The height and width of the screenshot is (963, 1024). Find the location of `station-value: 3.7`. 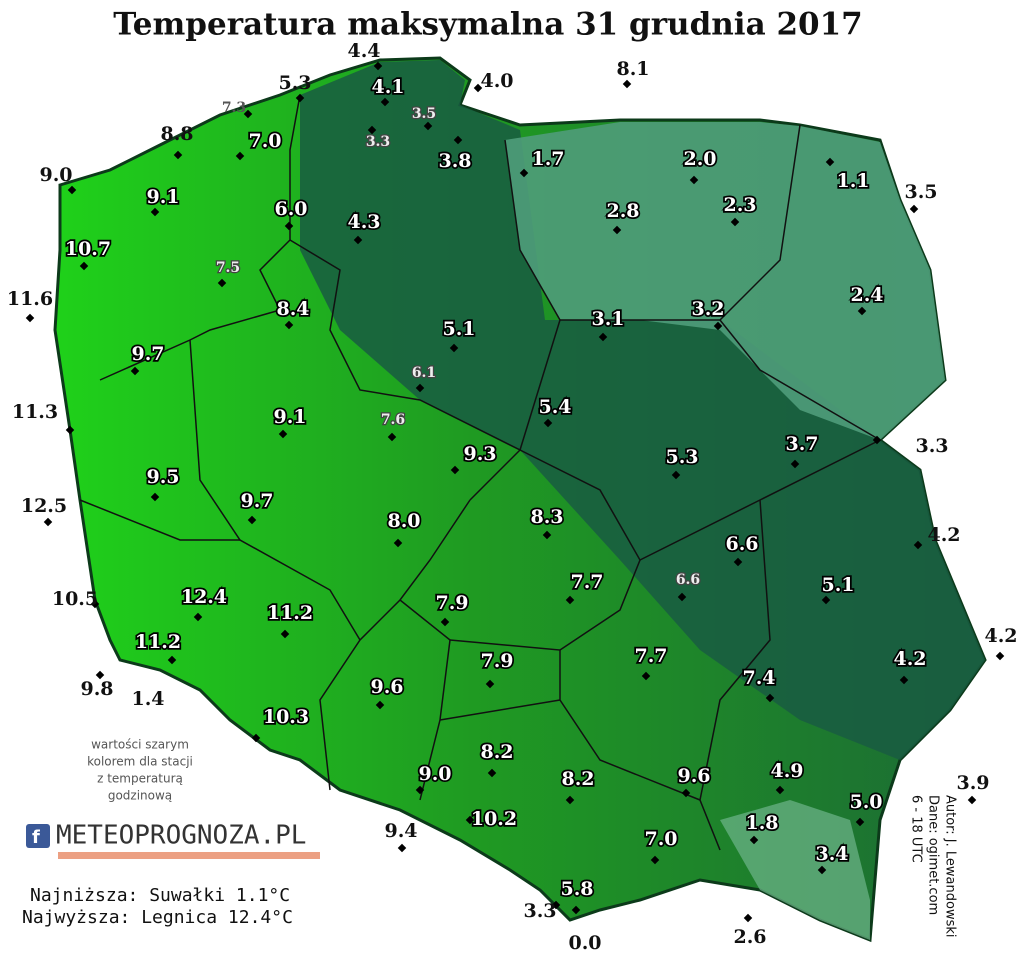

station-value: 3.7 is located at coordinates (801, 444).